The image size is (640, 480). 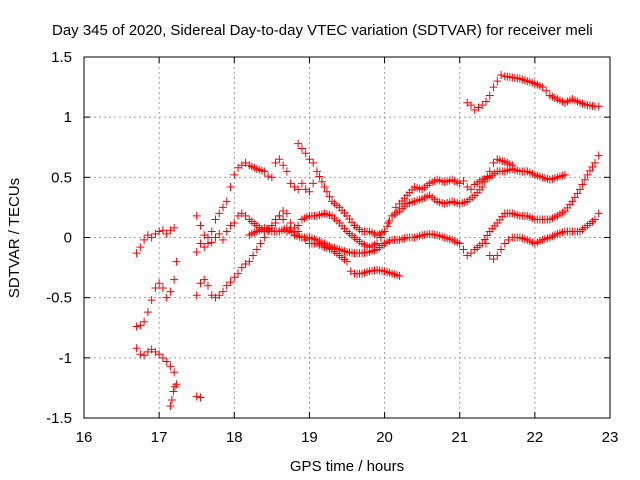 What do you see at coordinates (347, 466) in the screenshot?
I see `x-axis-label: GPS time / hours` at bounding box center [347, 466].